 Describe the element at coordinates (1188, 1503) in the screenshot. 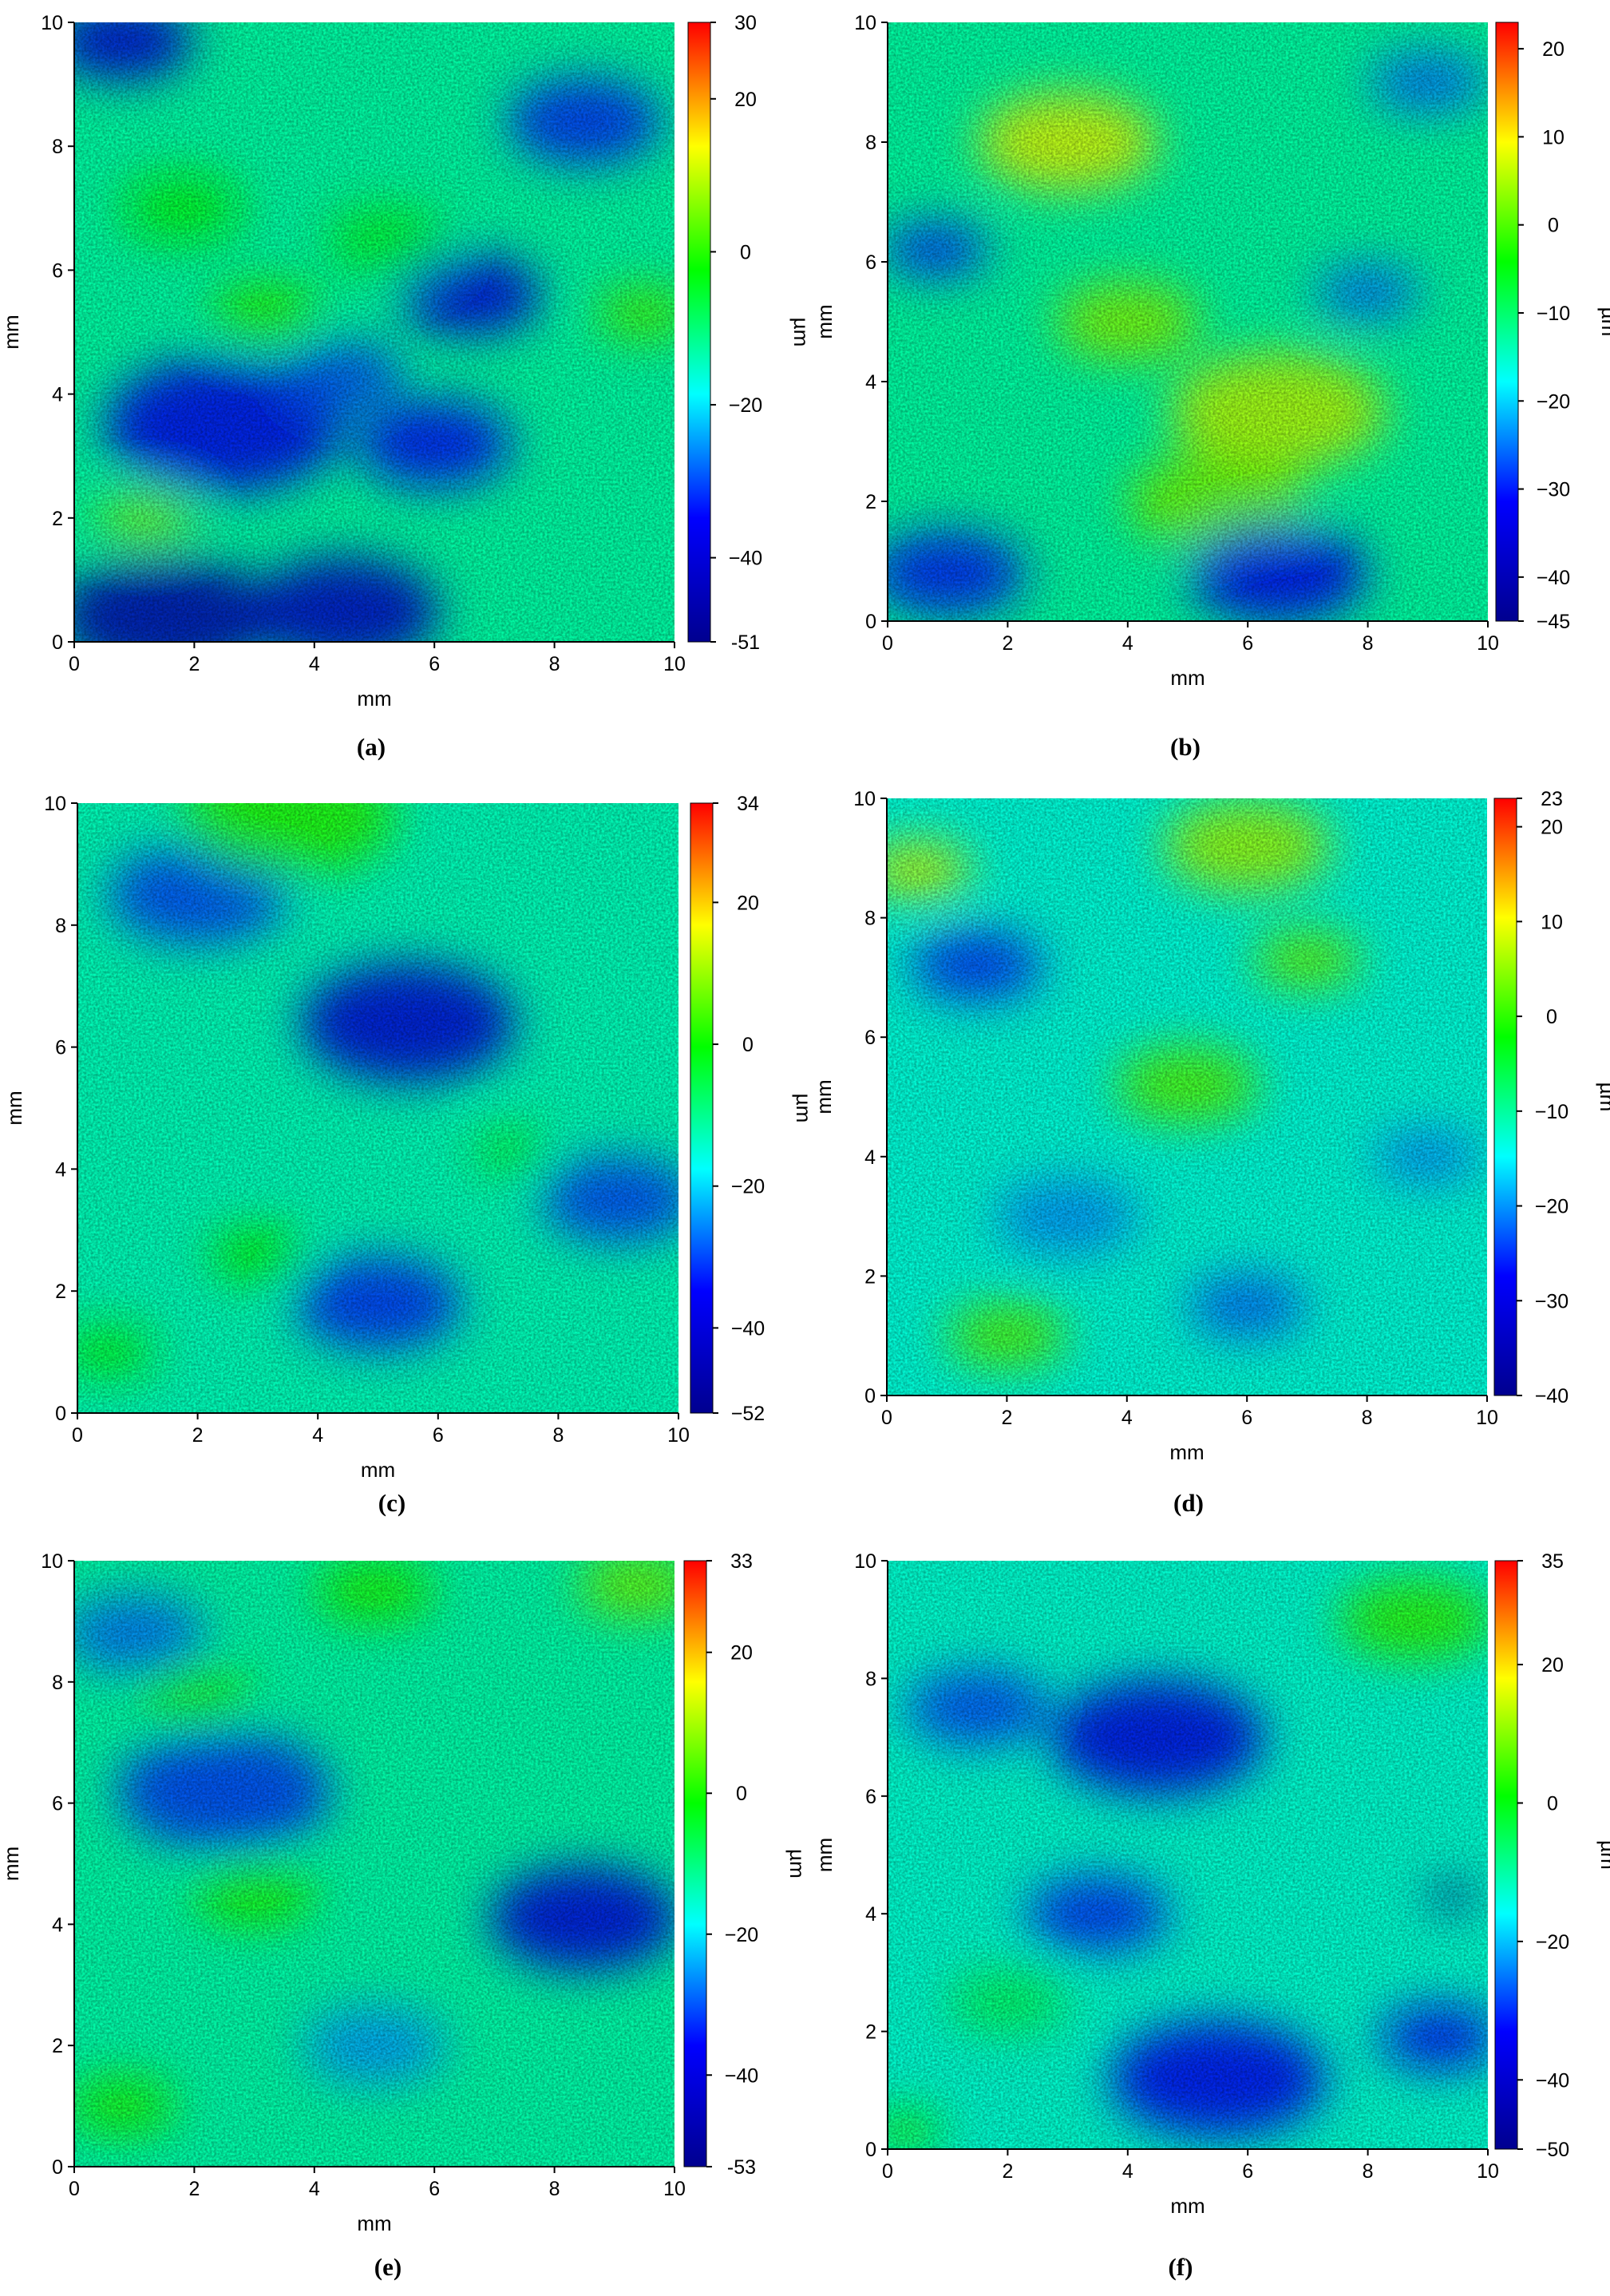

I see `panel-label: (d)` at that location.